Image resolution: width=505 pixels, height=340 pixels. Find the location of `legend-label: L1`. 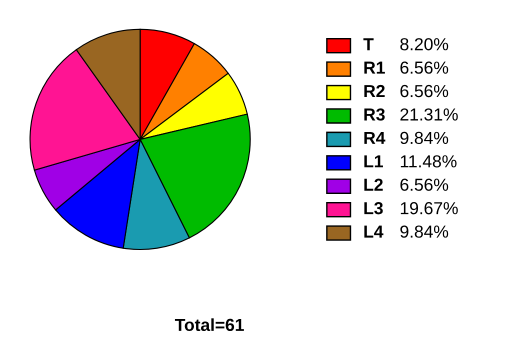

legend-label: L1 is located at coordinates (373, 161).